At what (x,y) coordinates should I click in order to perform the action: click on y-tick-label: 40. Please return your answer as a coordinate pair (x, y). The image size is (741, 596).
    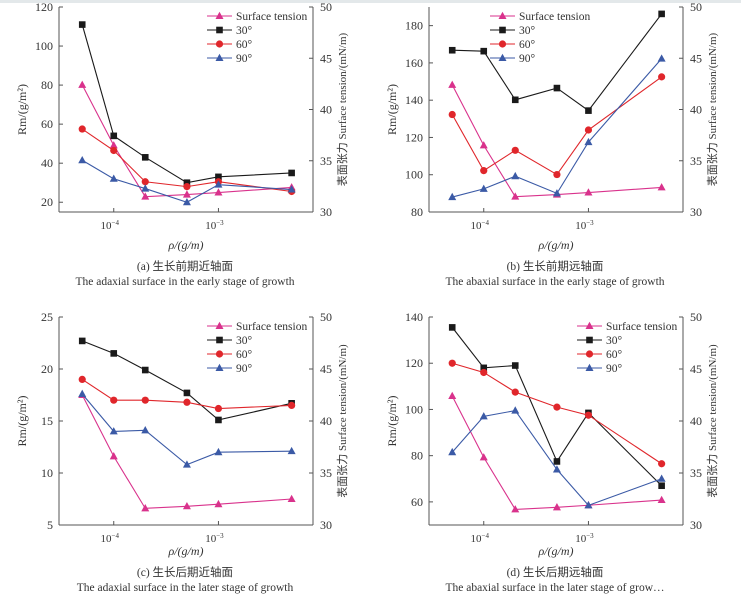
    Looking at the image, I should click on (47, 163).